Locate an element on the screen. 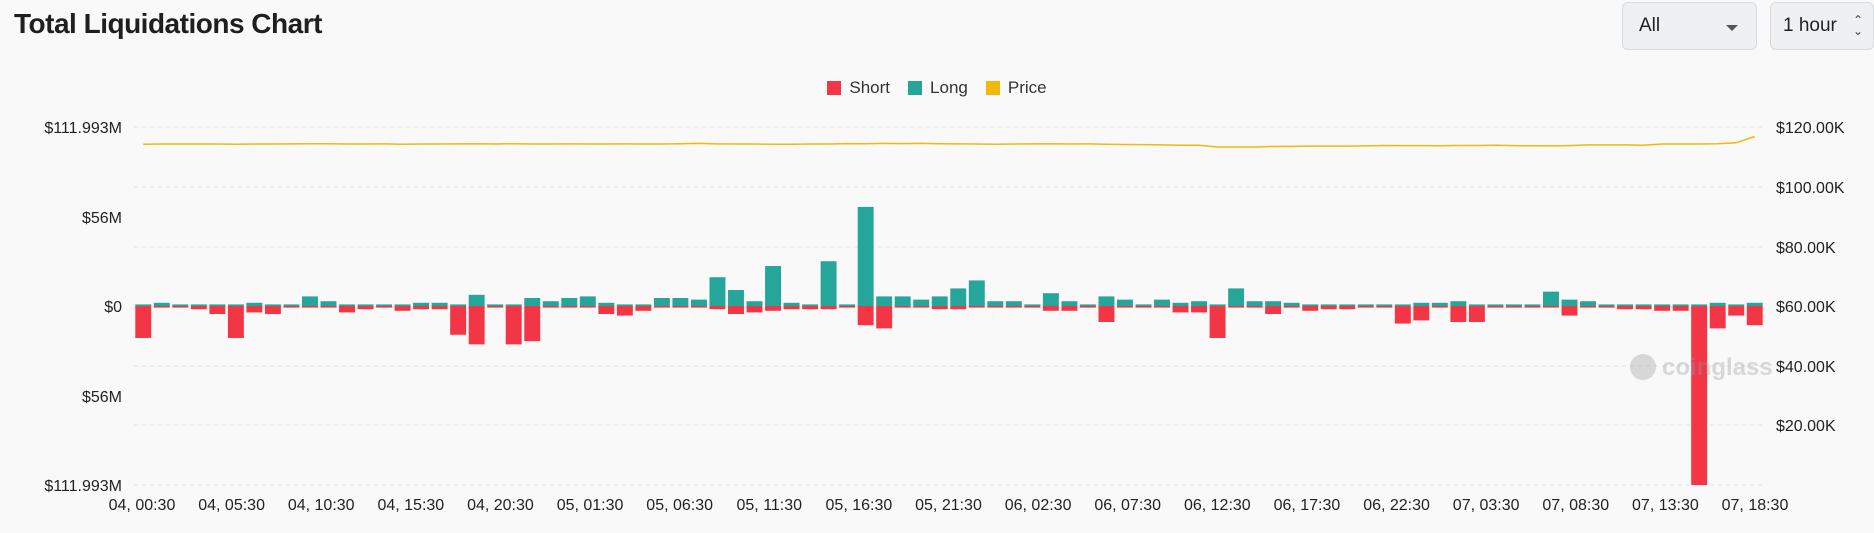  legend-swatch-long is located at coordinates (915, 88).